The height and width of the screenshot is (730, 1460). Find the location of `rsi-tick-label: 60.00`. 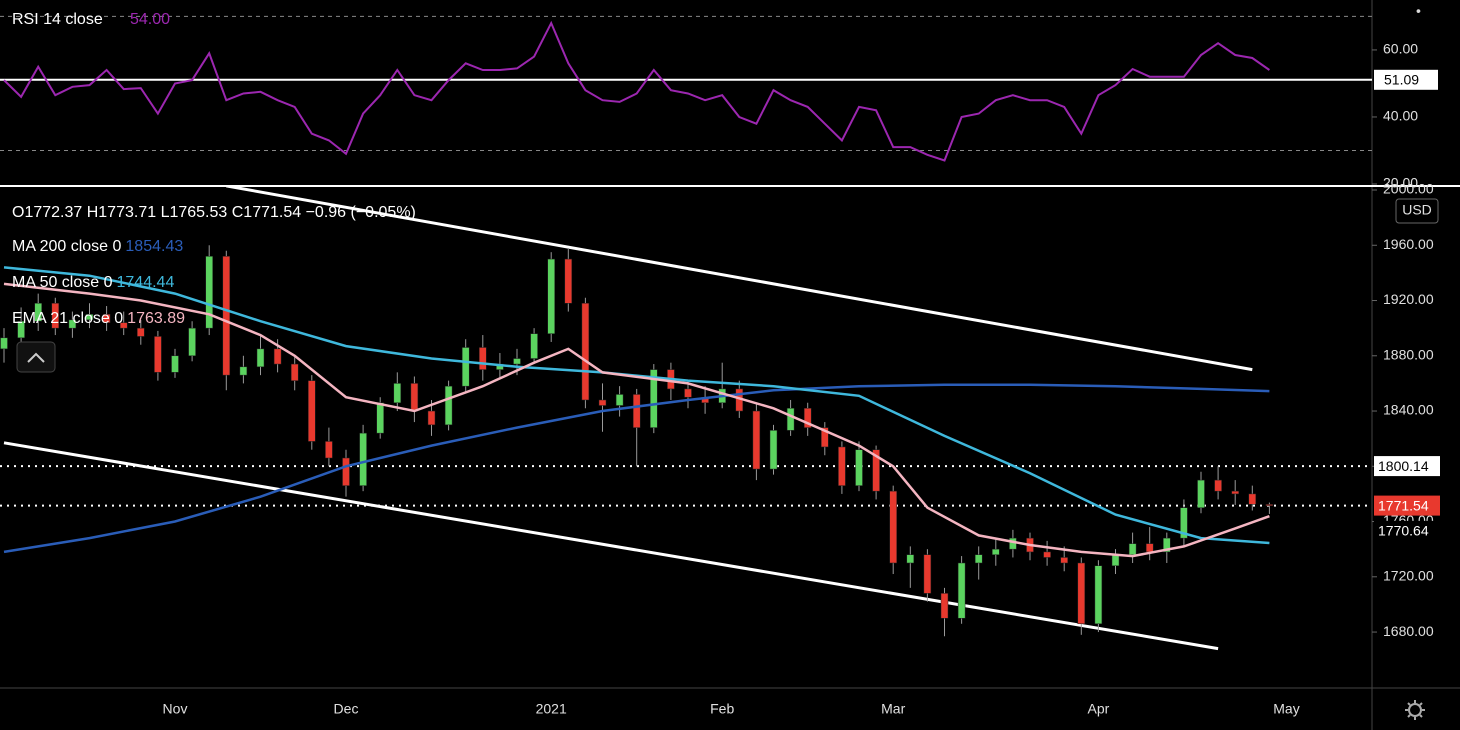

rsi-tick-label: 60.00 is located at coordinates (1400, 49).